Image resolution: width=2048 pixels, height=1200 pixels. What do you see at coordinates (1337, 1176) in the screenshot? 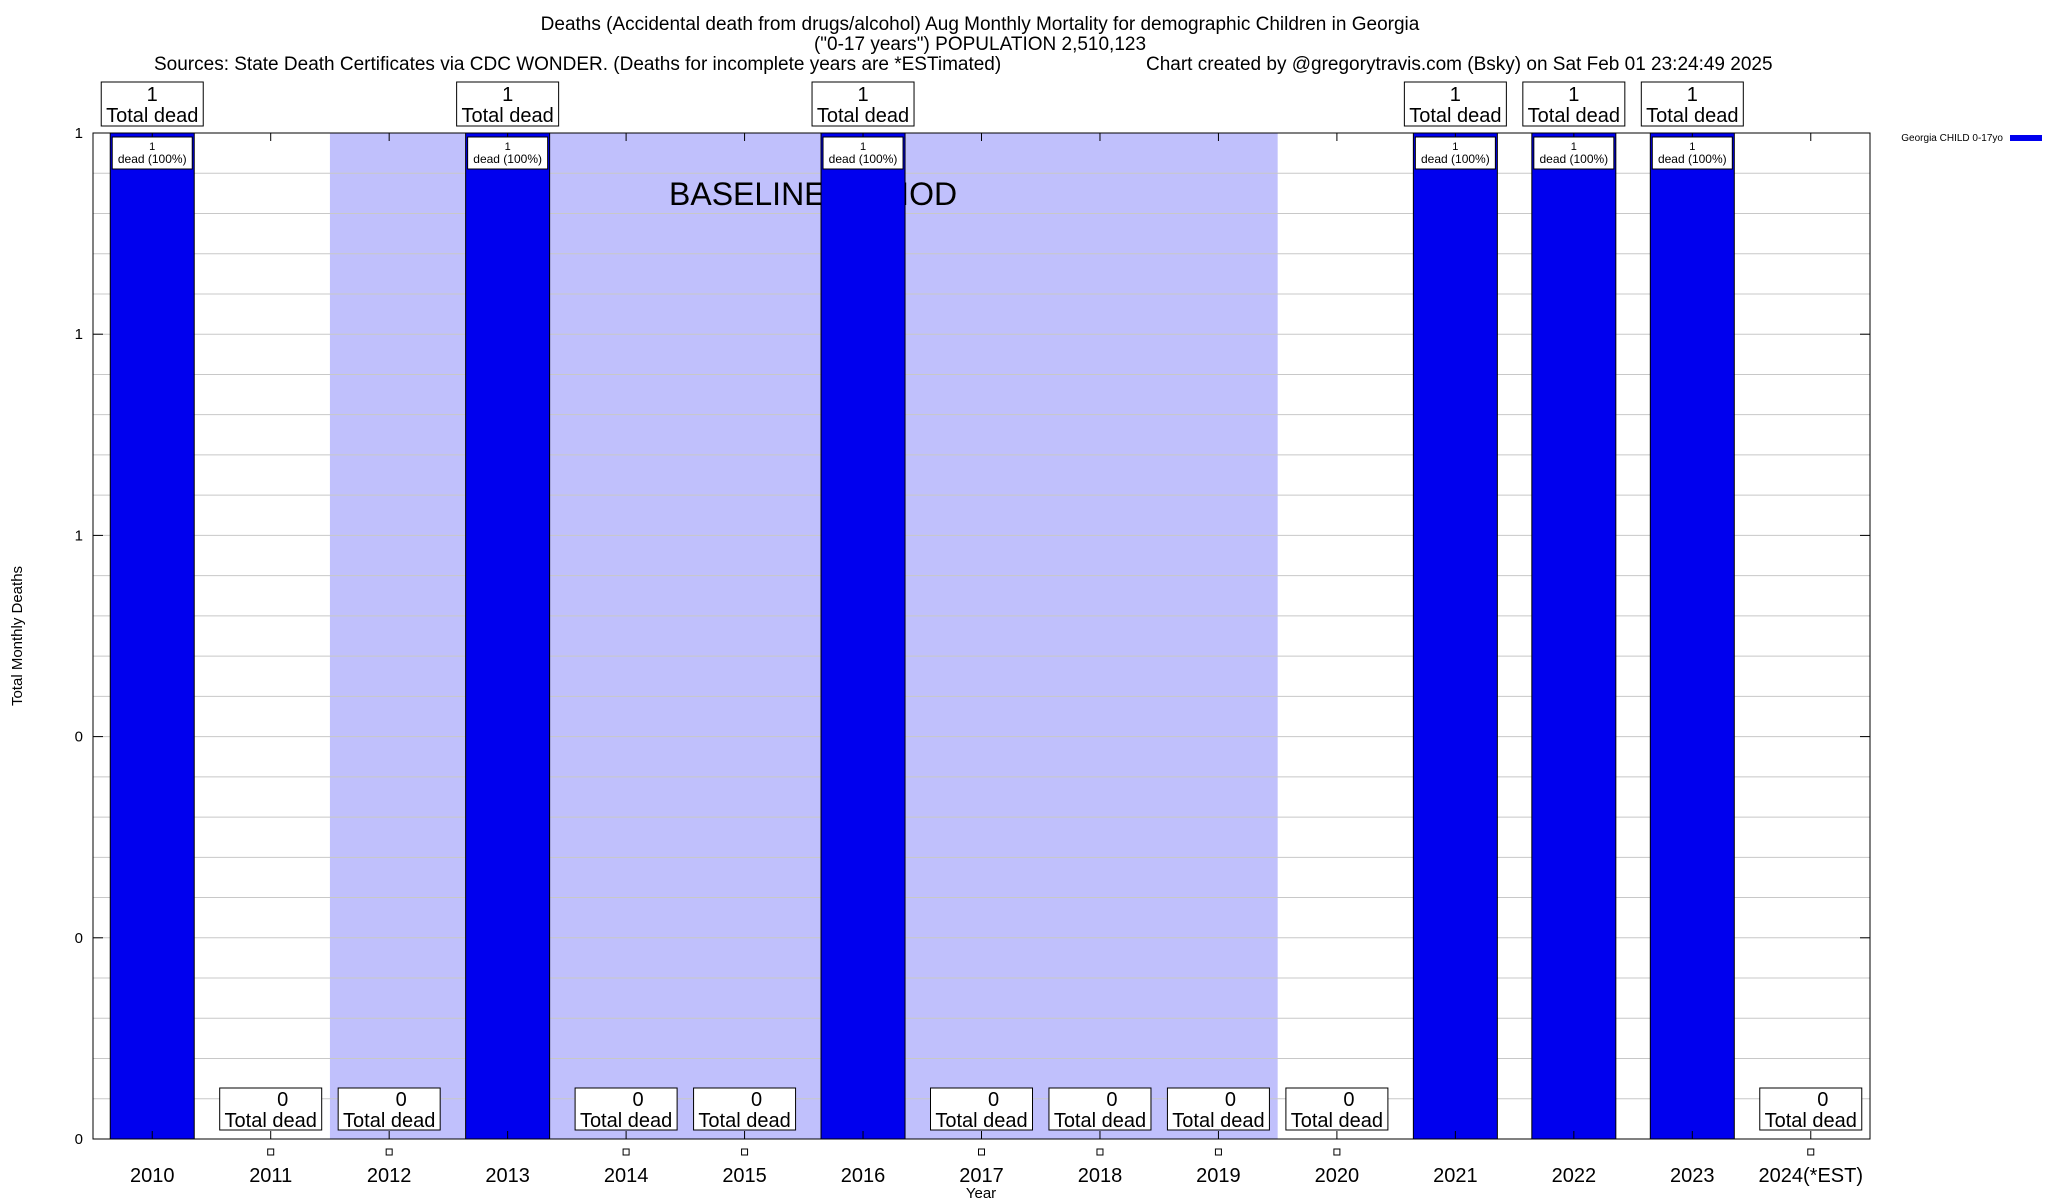
I see `x-tick-label: 2020` at bounding box center [1337, 1176].